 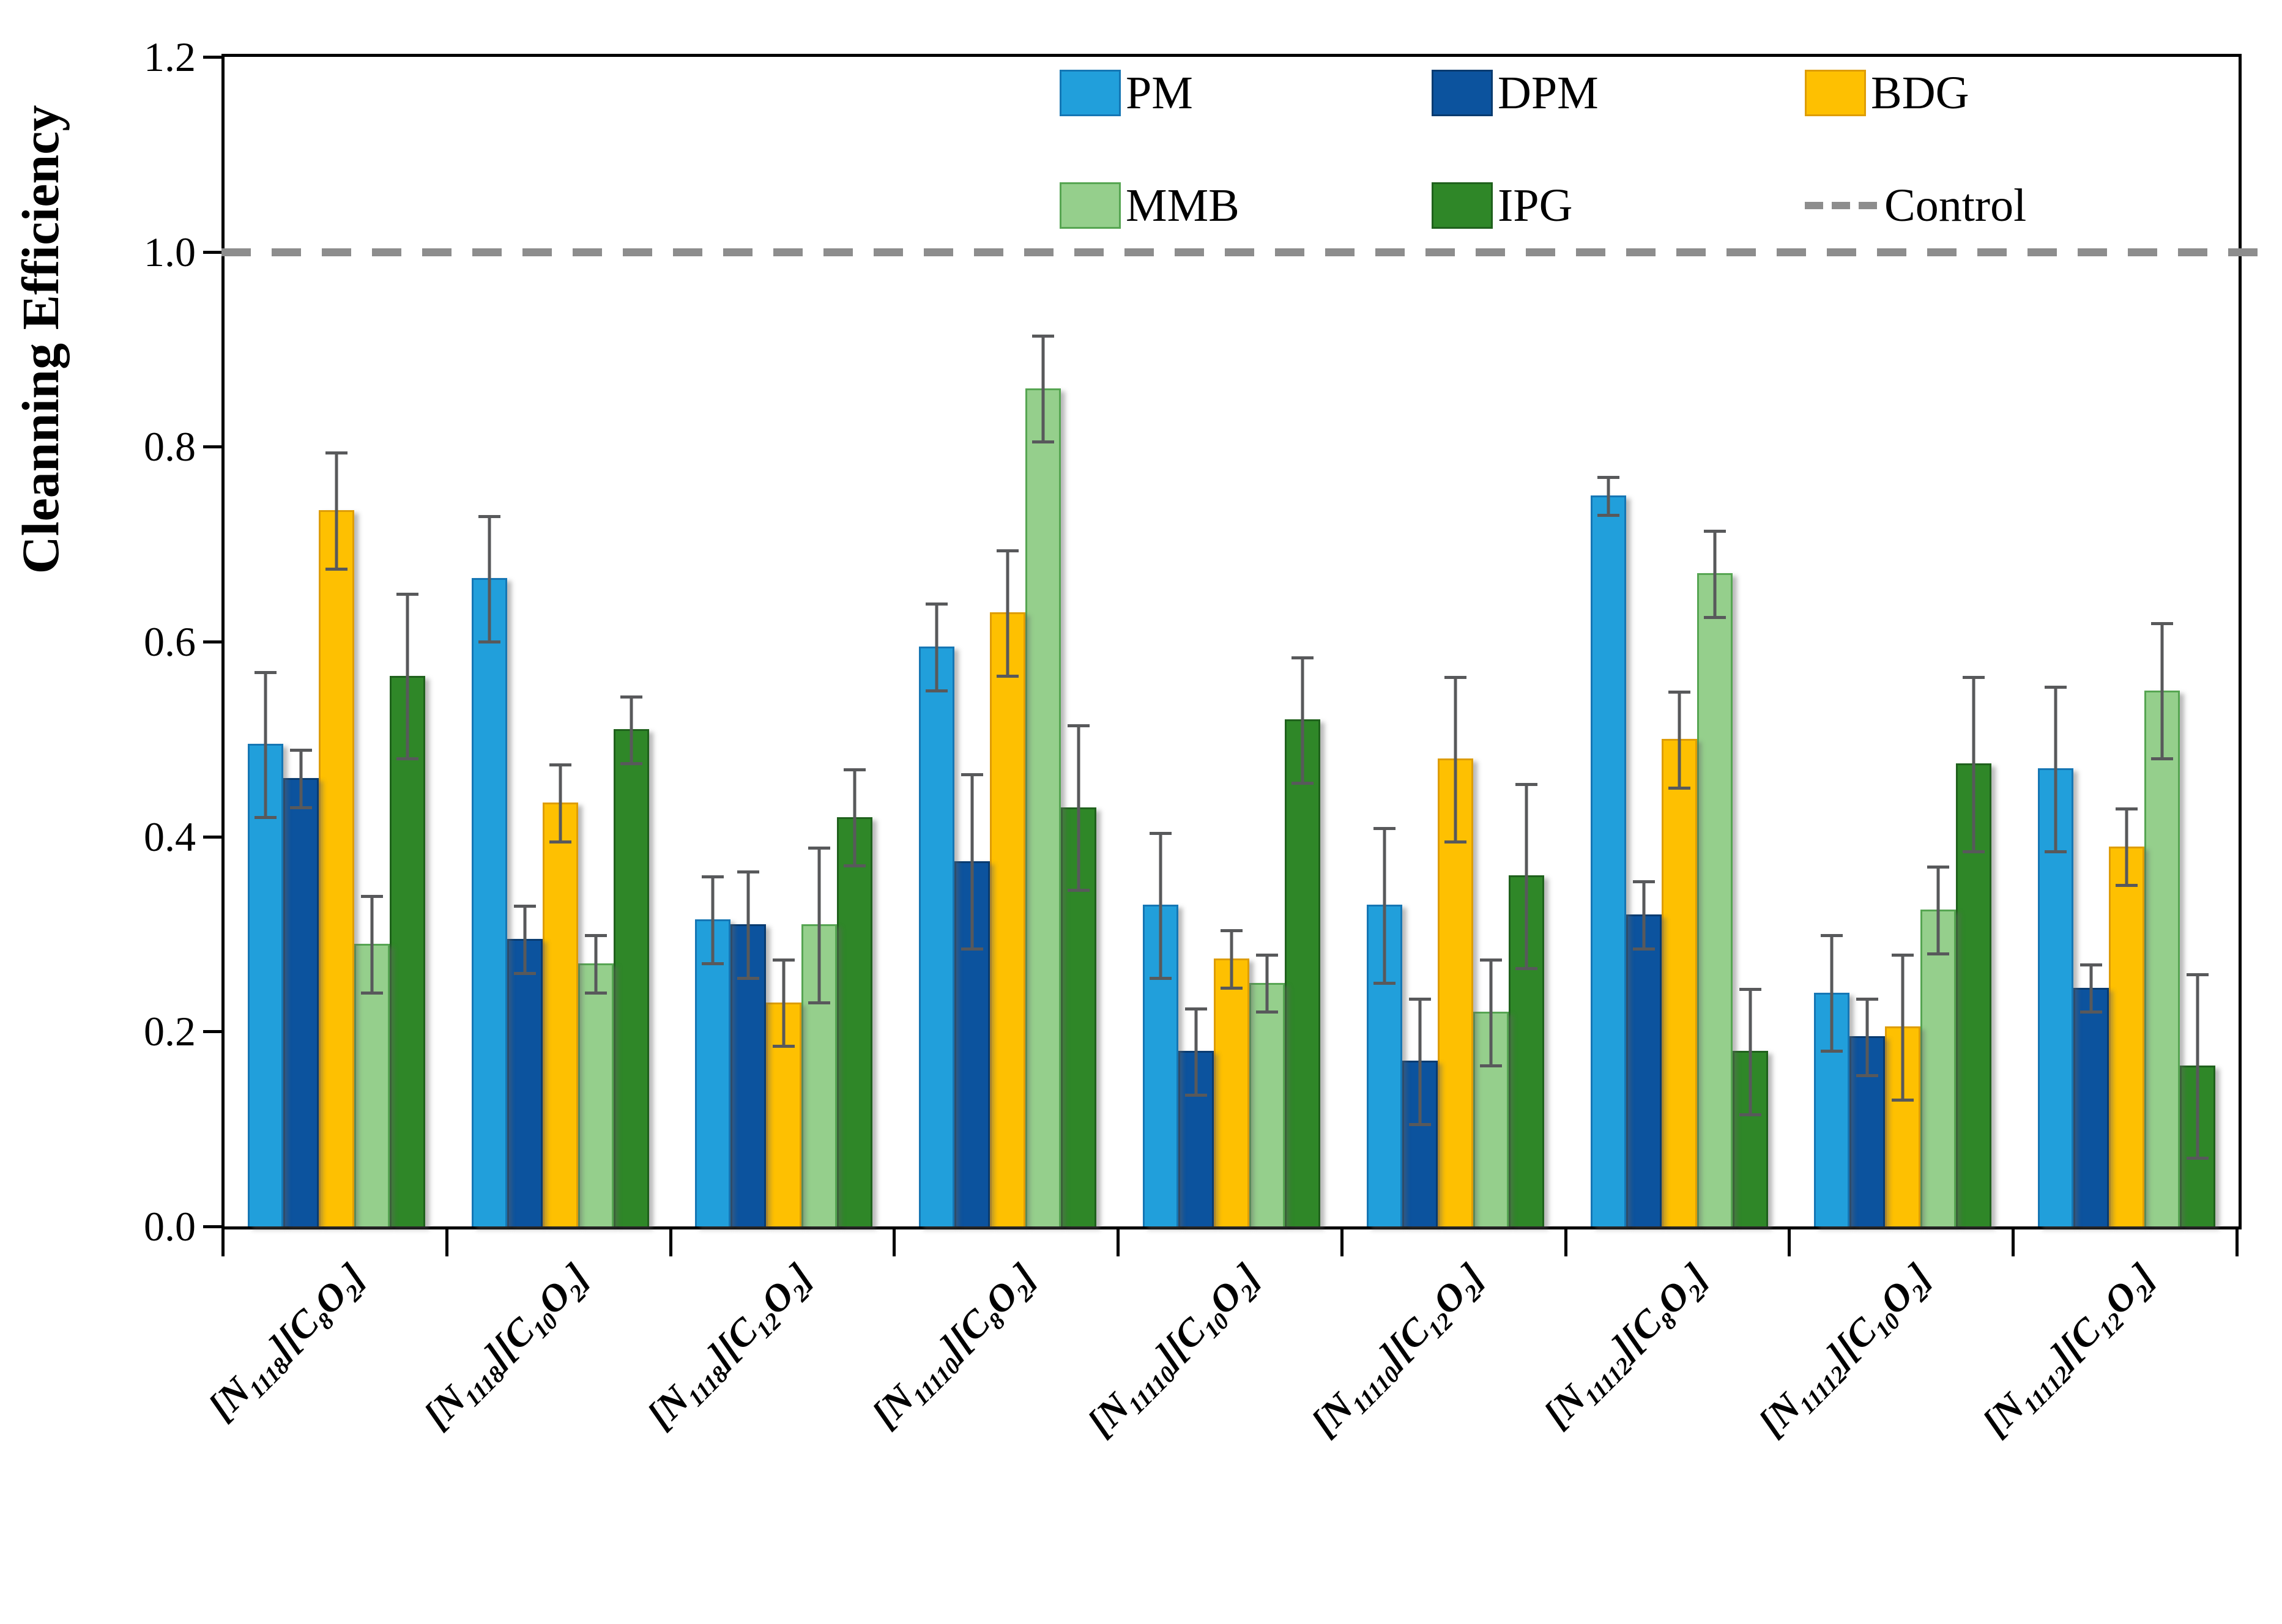 I want to click on legend-swatch-bdg, so click(x=1835, y=93).